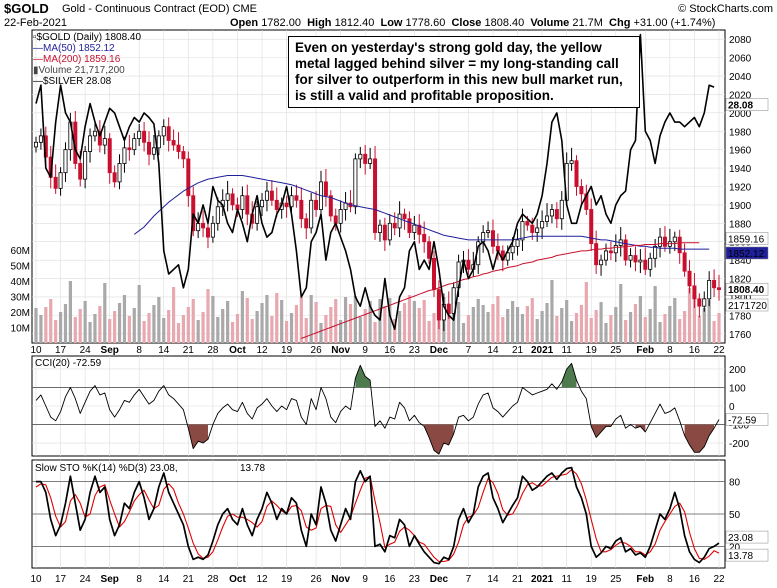 The height and width of the screenshot is (588, 777). I want to click on instrument-desc: Gold - Continuous Contract (EOD), so click(146, 9).